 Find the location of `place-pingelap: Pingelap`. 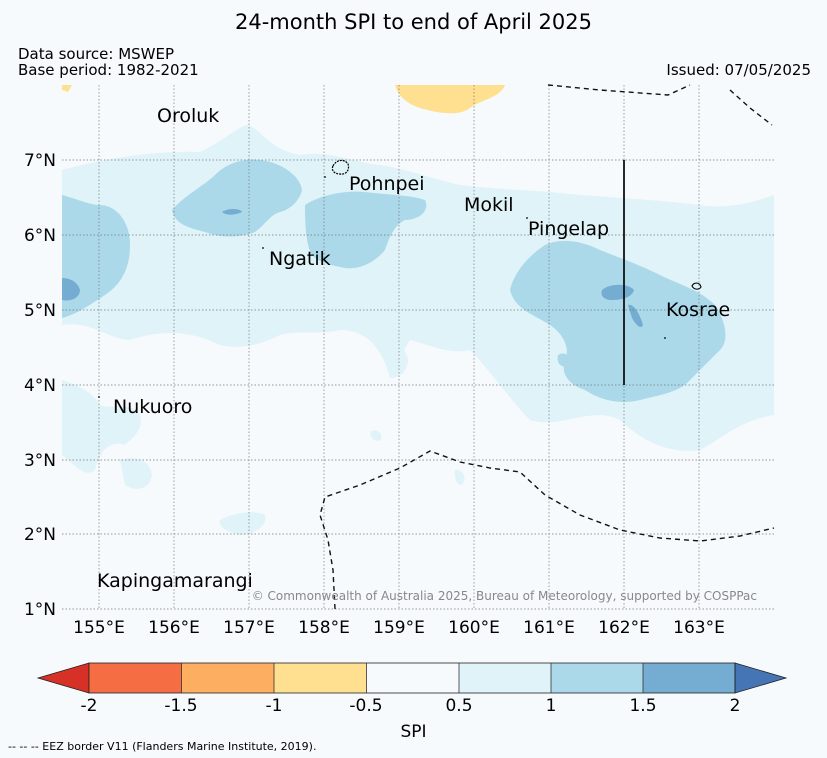

place-pingelap: Pingelap is located at coordinates (568, 229).